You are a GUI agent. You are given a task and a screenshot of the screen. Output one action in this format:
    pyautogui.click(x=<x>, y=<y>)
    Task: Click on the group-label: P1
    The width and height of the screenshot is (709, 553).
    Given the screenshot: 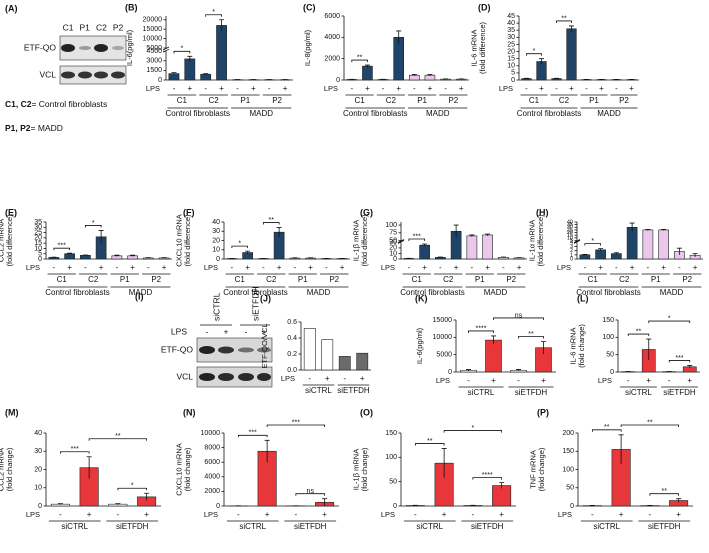 What is the action you would take?
    pyautogui.click(x=594, y=100)
    